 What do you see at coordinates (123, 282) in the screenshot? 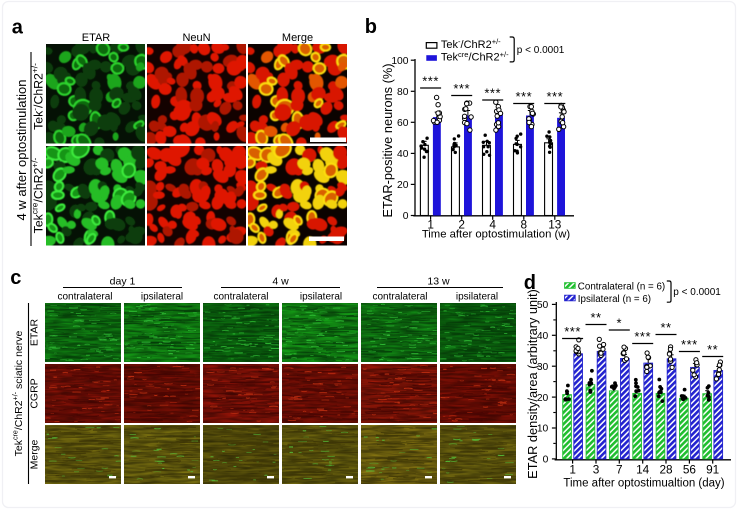
I see `svg-text: day 1` at bounding box center [123, 282].